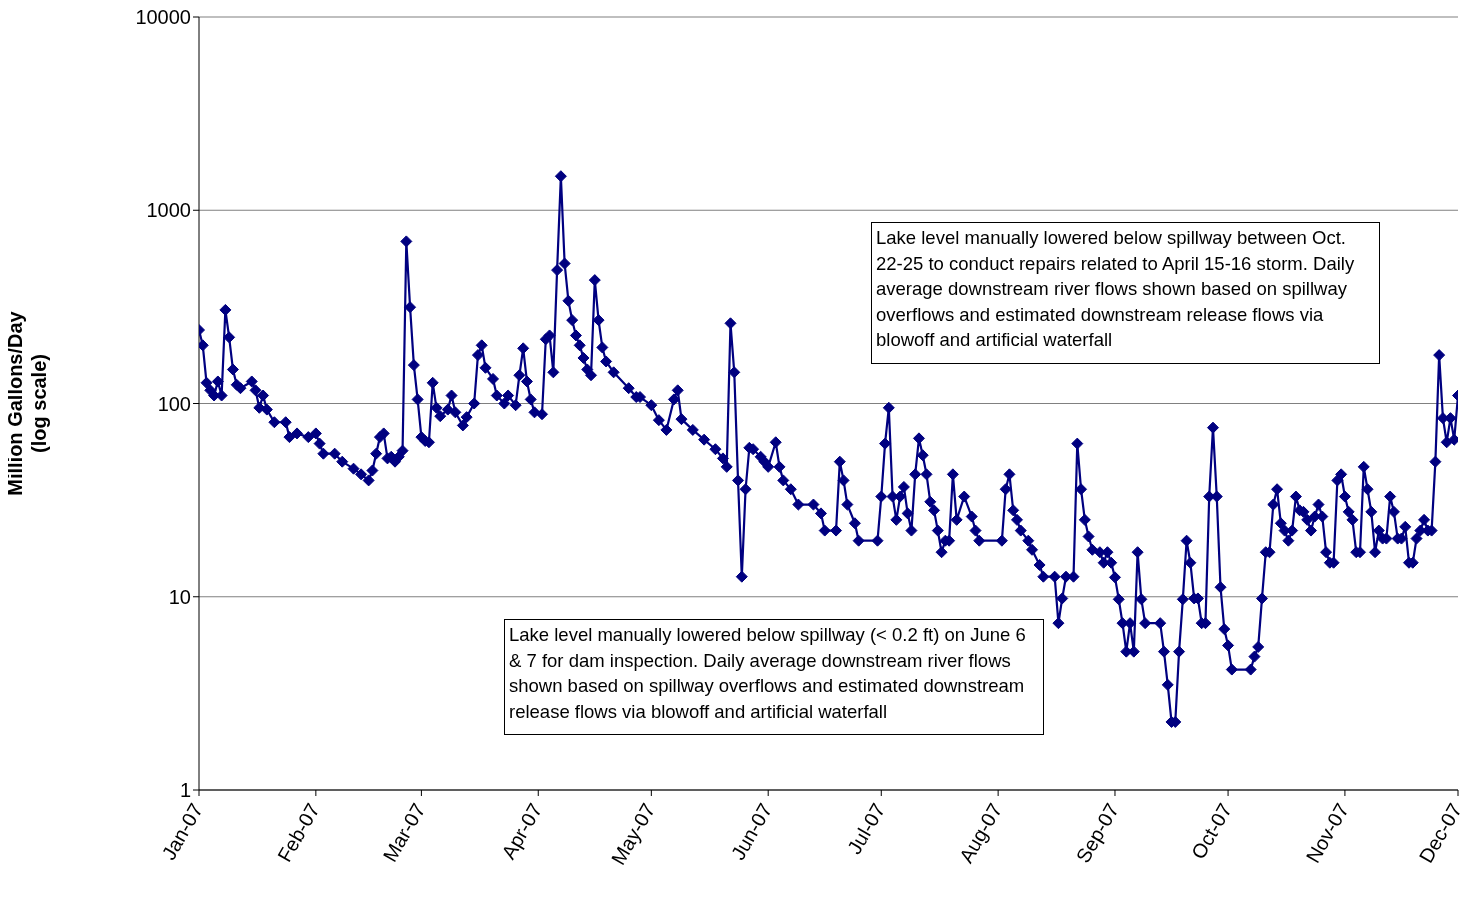 The height and width of the screenshot is (898, 1473). What do you see at coordinates (179, 596) in the screenshot?
I see `y-tick-label: 10` at bounding box center [179, 596].